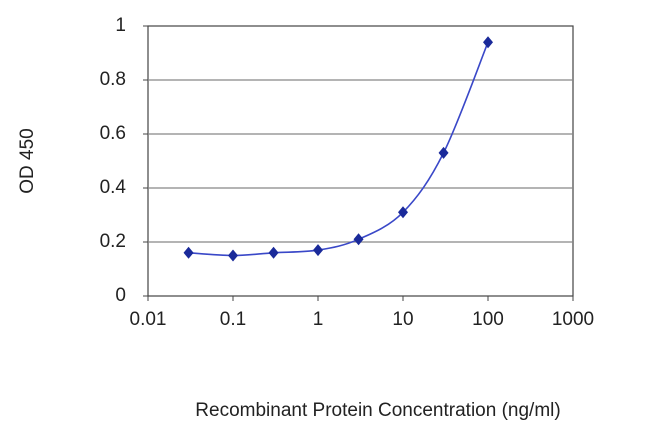 Image resolution: width=650 pixels, height=433 pixels. What do you see at coordinates (113, 187) in the screenshot?
I see `y-tick-label: 0.4` at bounding box center [113, 187].